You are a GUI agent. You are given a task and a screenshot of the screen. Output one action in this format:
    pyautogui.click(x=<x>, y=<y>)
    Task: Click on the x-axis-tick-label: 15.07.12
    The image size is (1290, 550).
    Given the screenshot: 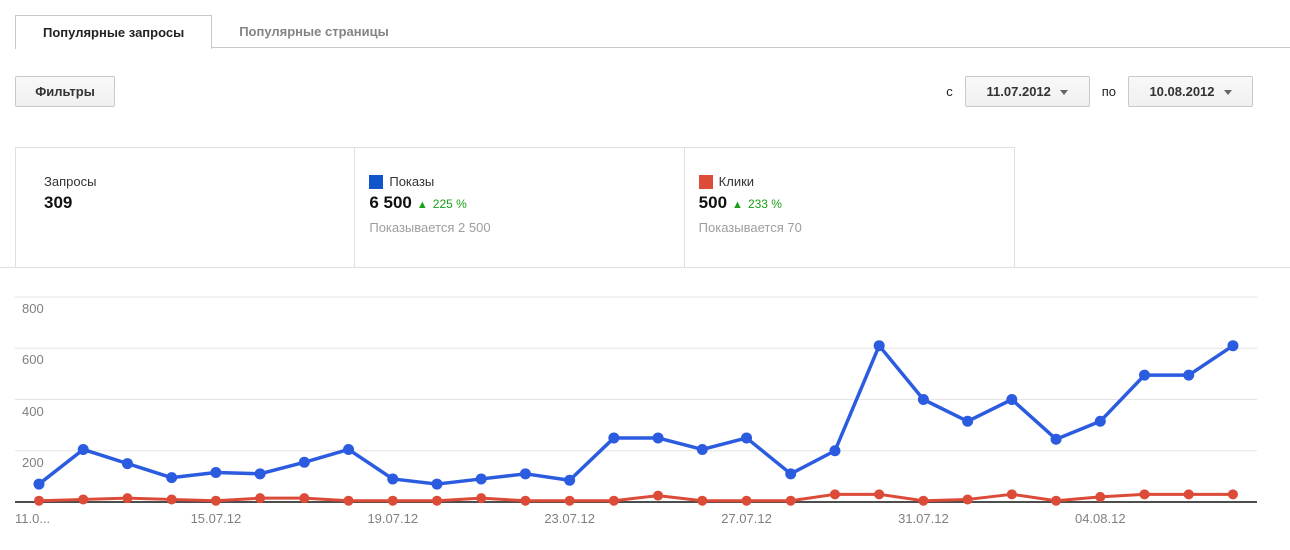 What is the action you would take?
    pyautogui.click(x=216, y=518)
    